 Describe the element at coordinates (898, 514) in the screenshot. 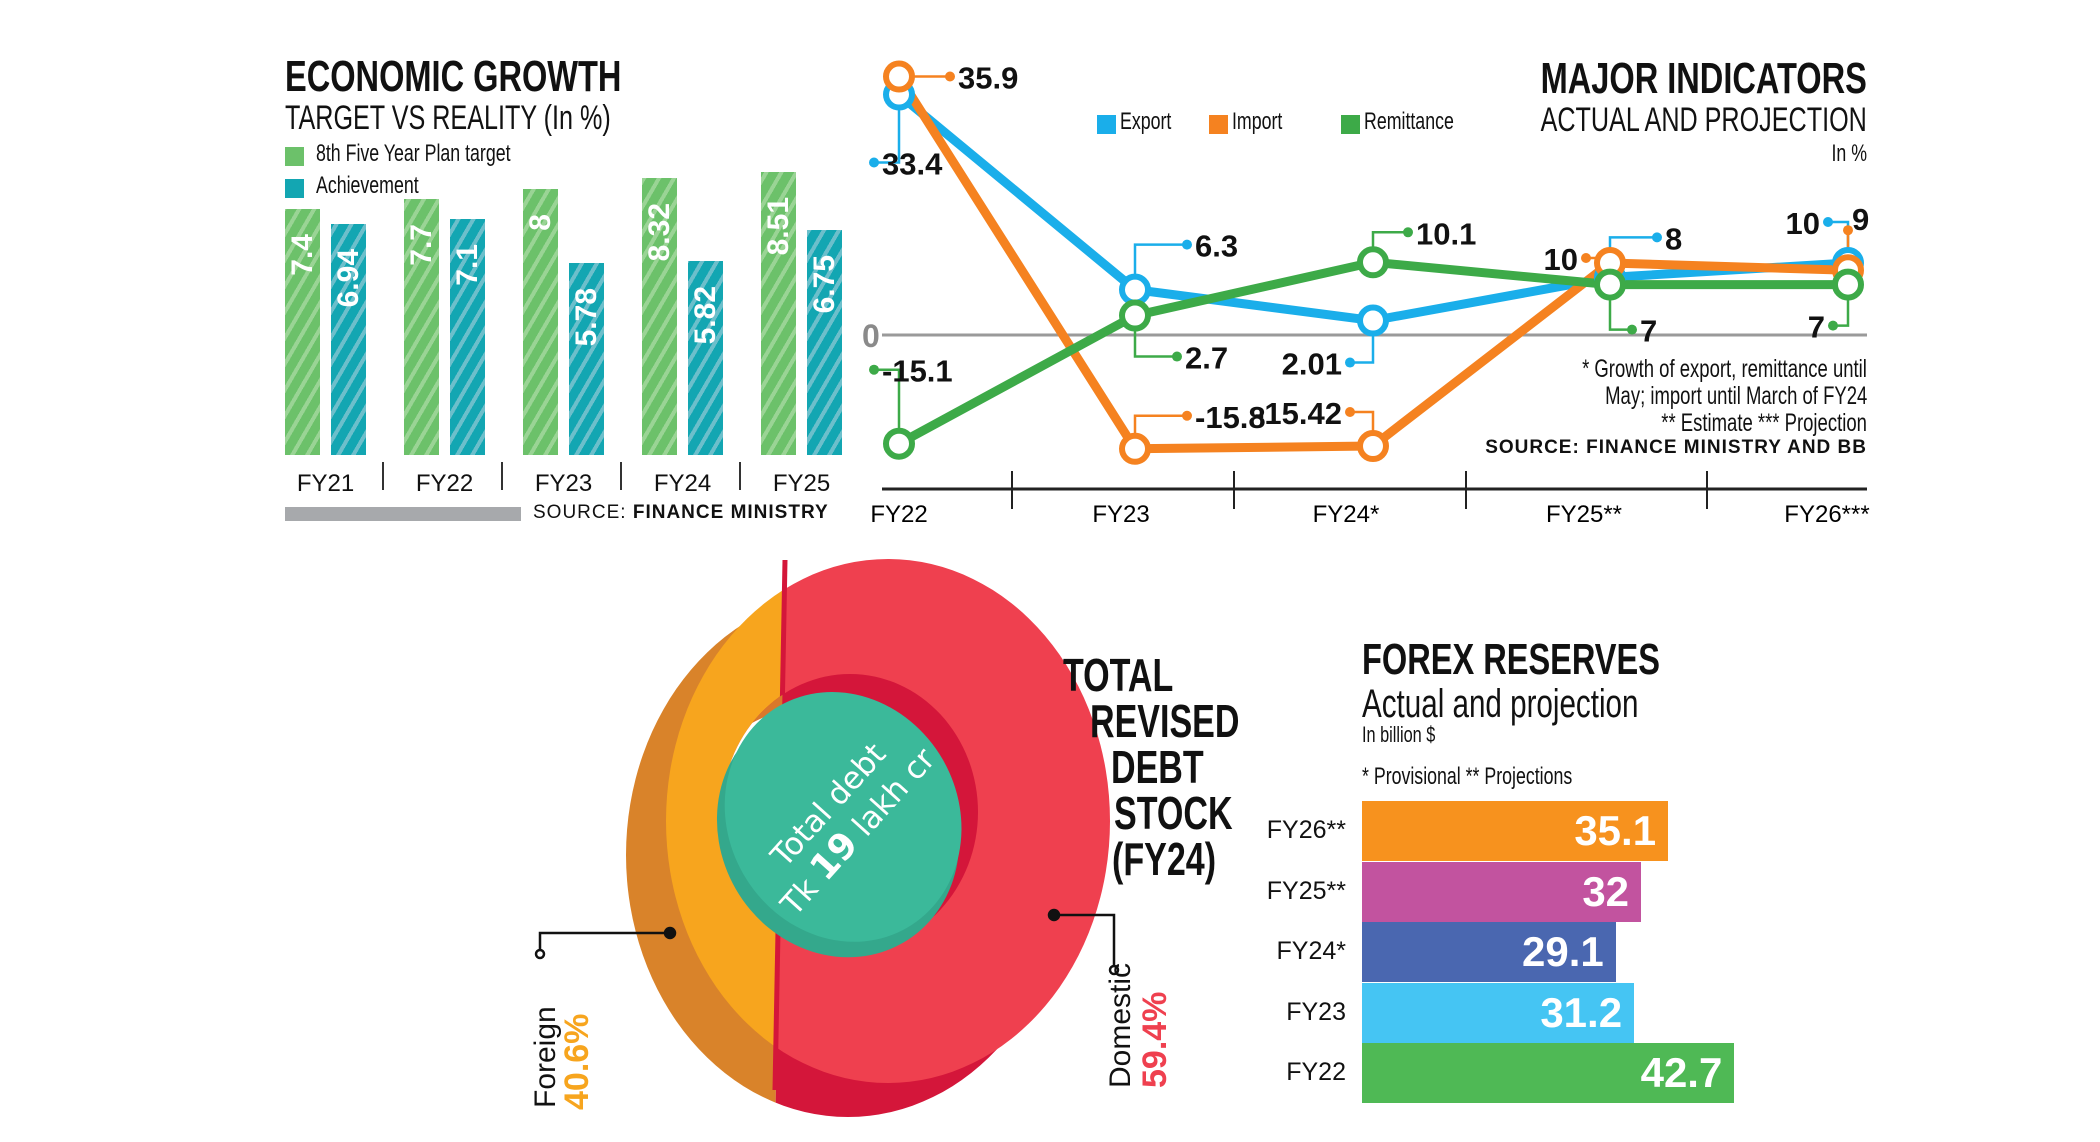

I see `x-tick-label: FY22` at that location.